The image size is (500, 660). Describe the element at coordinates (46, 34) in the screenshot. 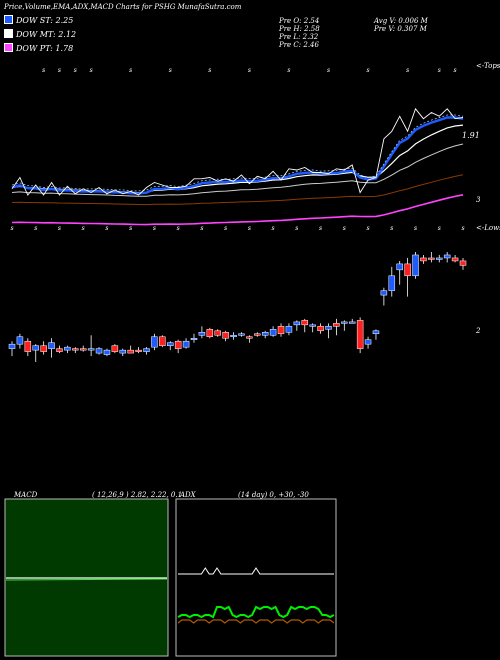

I see `legend-label-mt: DOW MT: 2.12` at that location.